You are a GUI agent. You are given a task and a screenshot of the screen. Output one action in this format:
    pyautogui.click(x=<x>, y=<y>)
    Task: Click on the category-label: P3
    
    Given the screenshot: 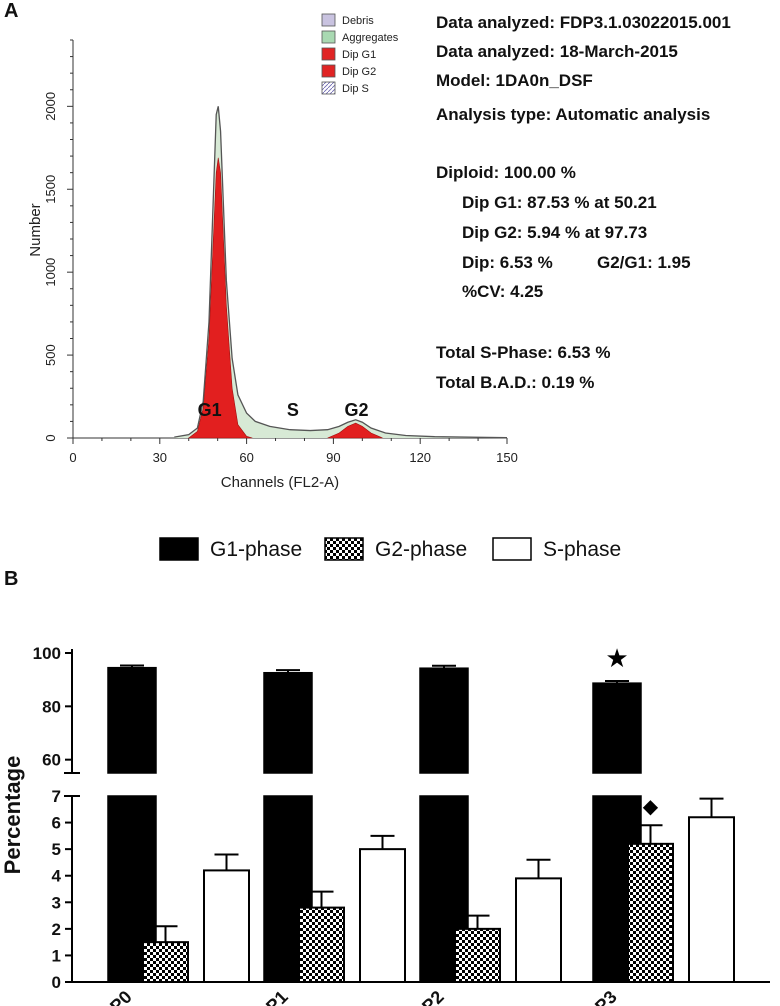 What is the action you would take?
    pyautogui.click(x=606, y=996)
    